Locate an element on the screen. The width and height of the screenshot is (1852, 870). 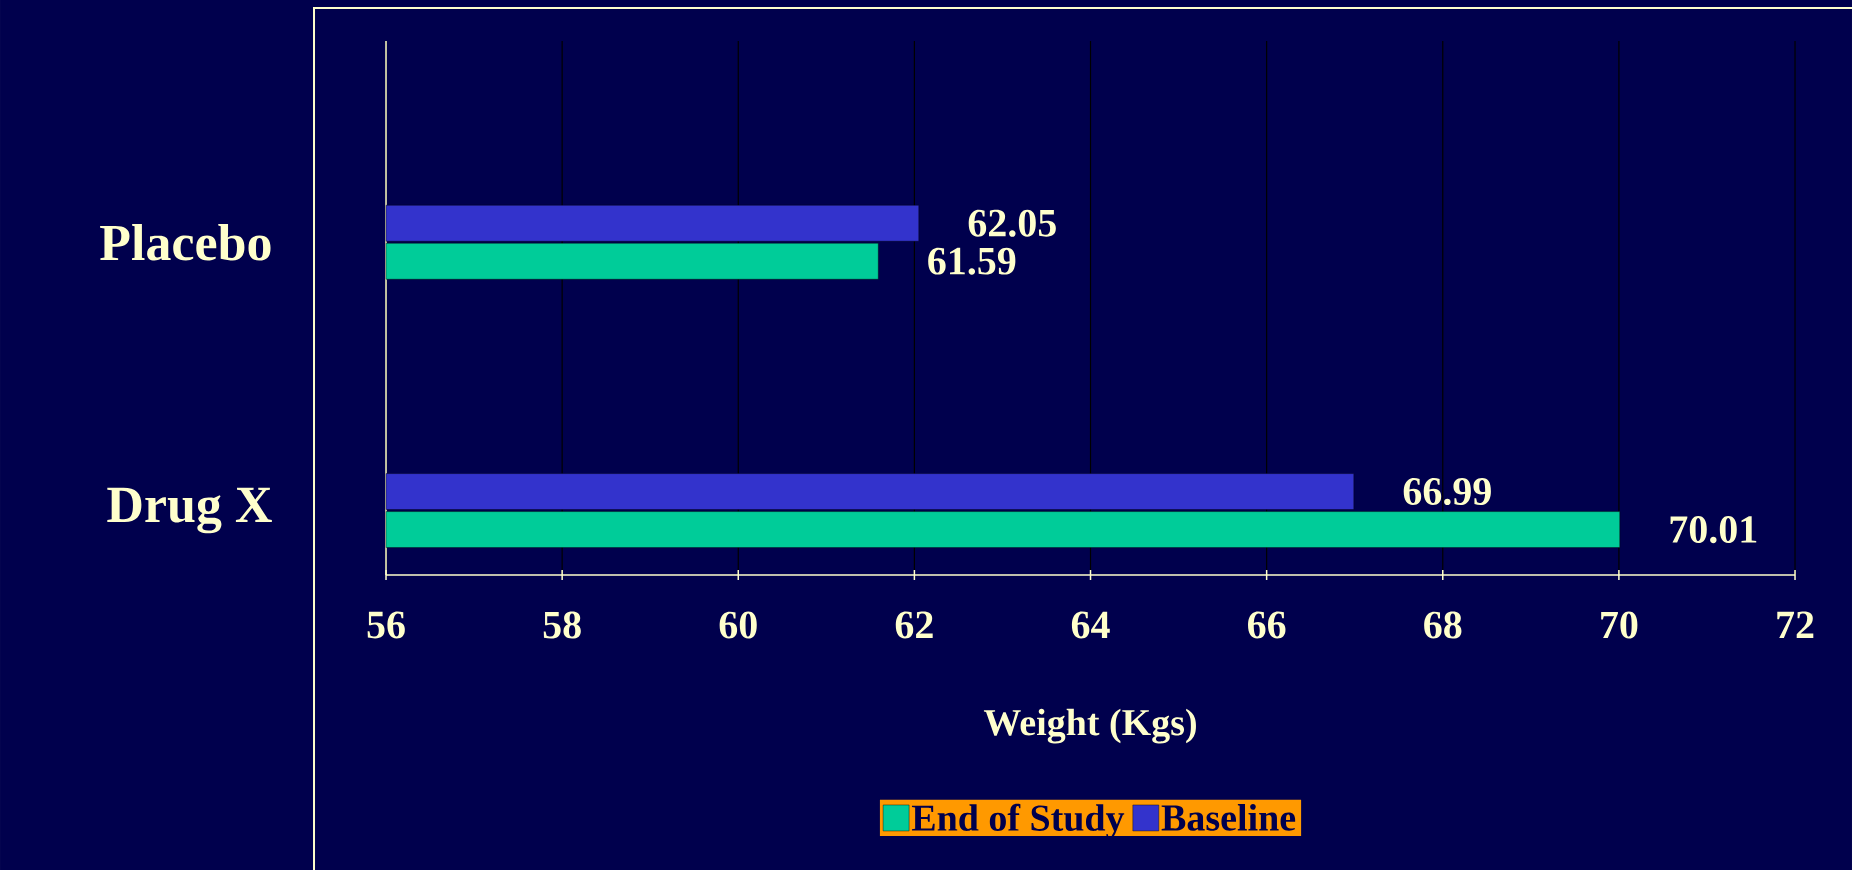
legend-label: End of Study is located at coordinates (1018, 821).